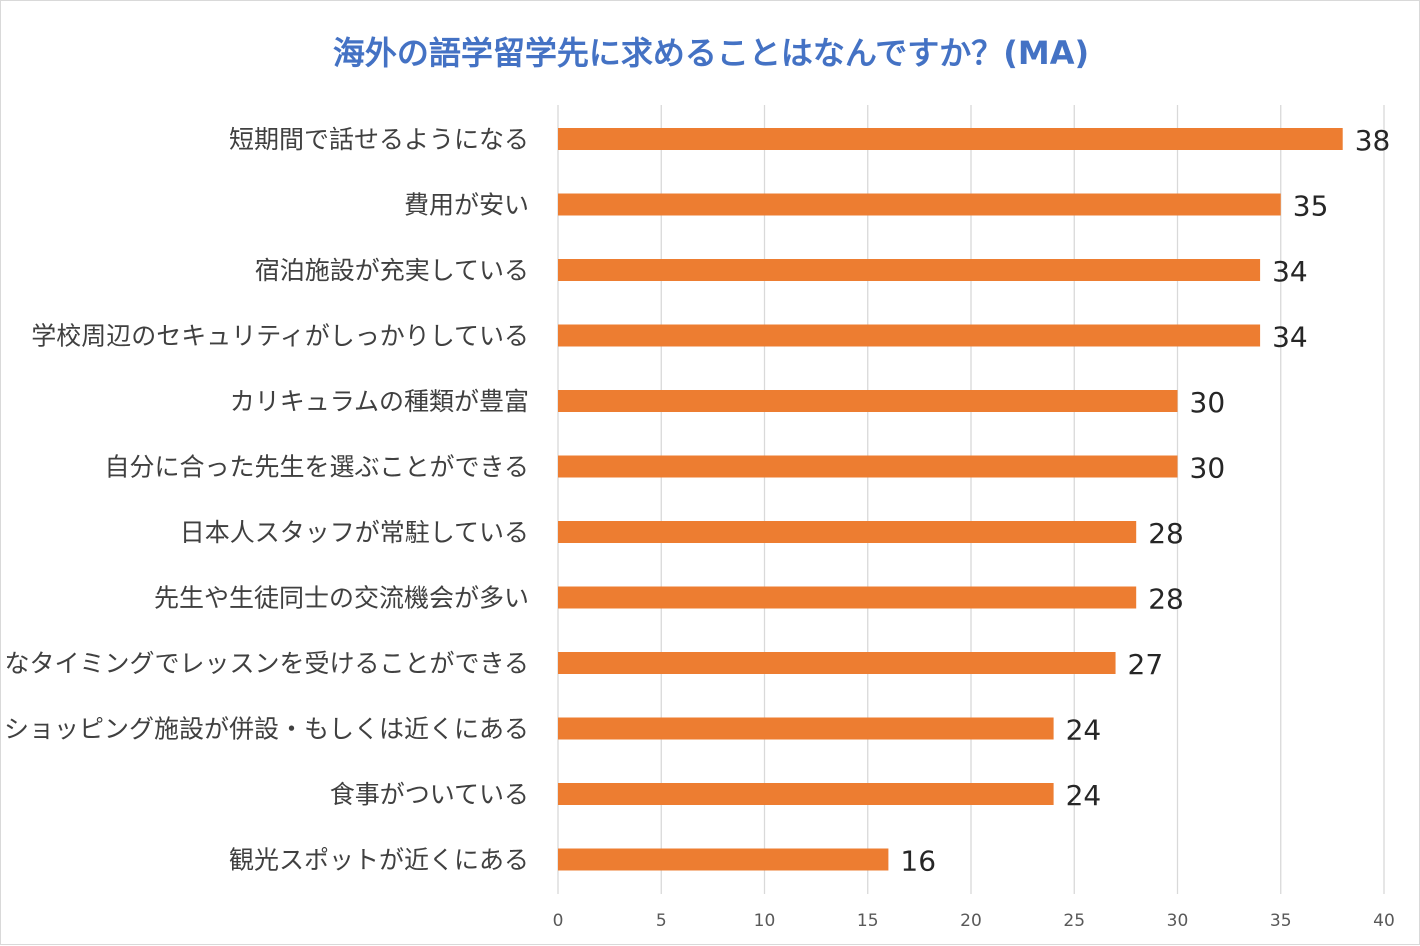 The height and width of the screenshot is (946, 1420). I want to click on category-label: 短期間で話せるようになる, so click(379, 139).